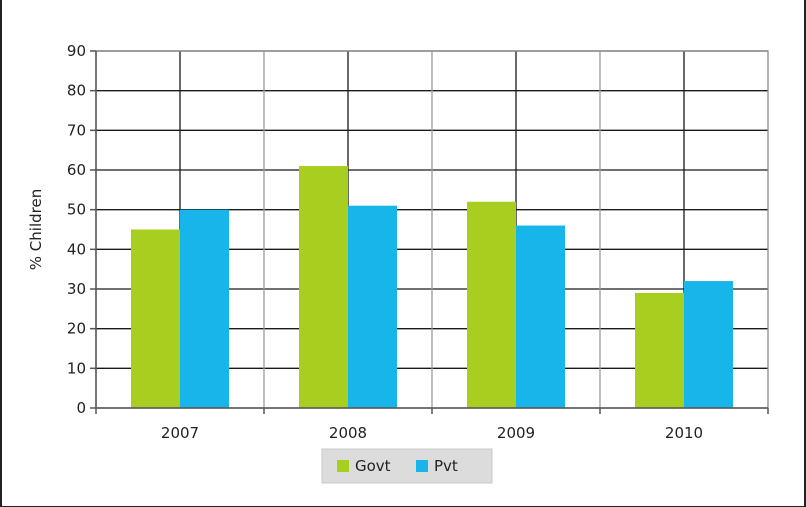  What do you see at coordinates (407, 466) in the screenshot?
I see `legend` at bounding box center [407, 466].